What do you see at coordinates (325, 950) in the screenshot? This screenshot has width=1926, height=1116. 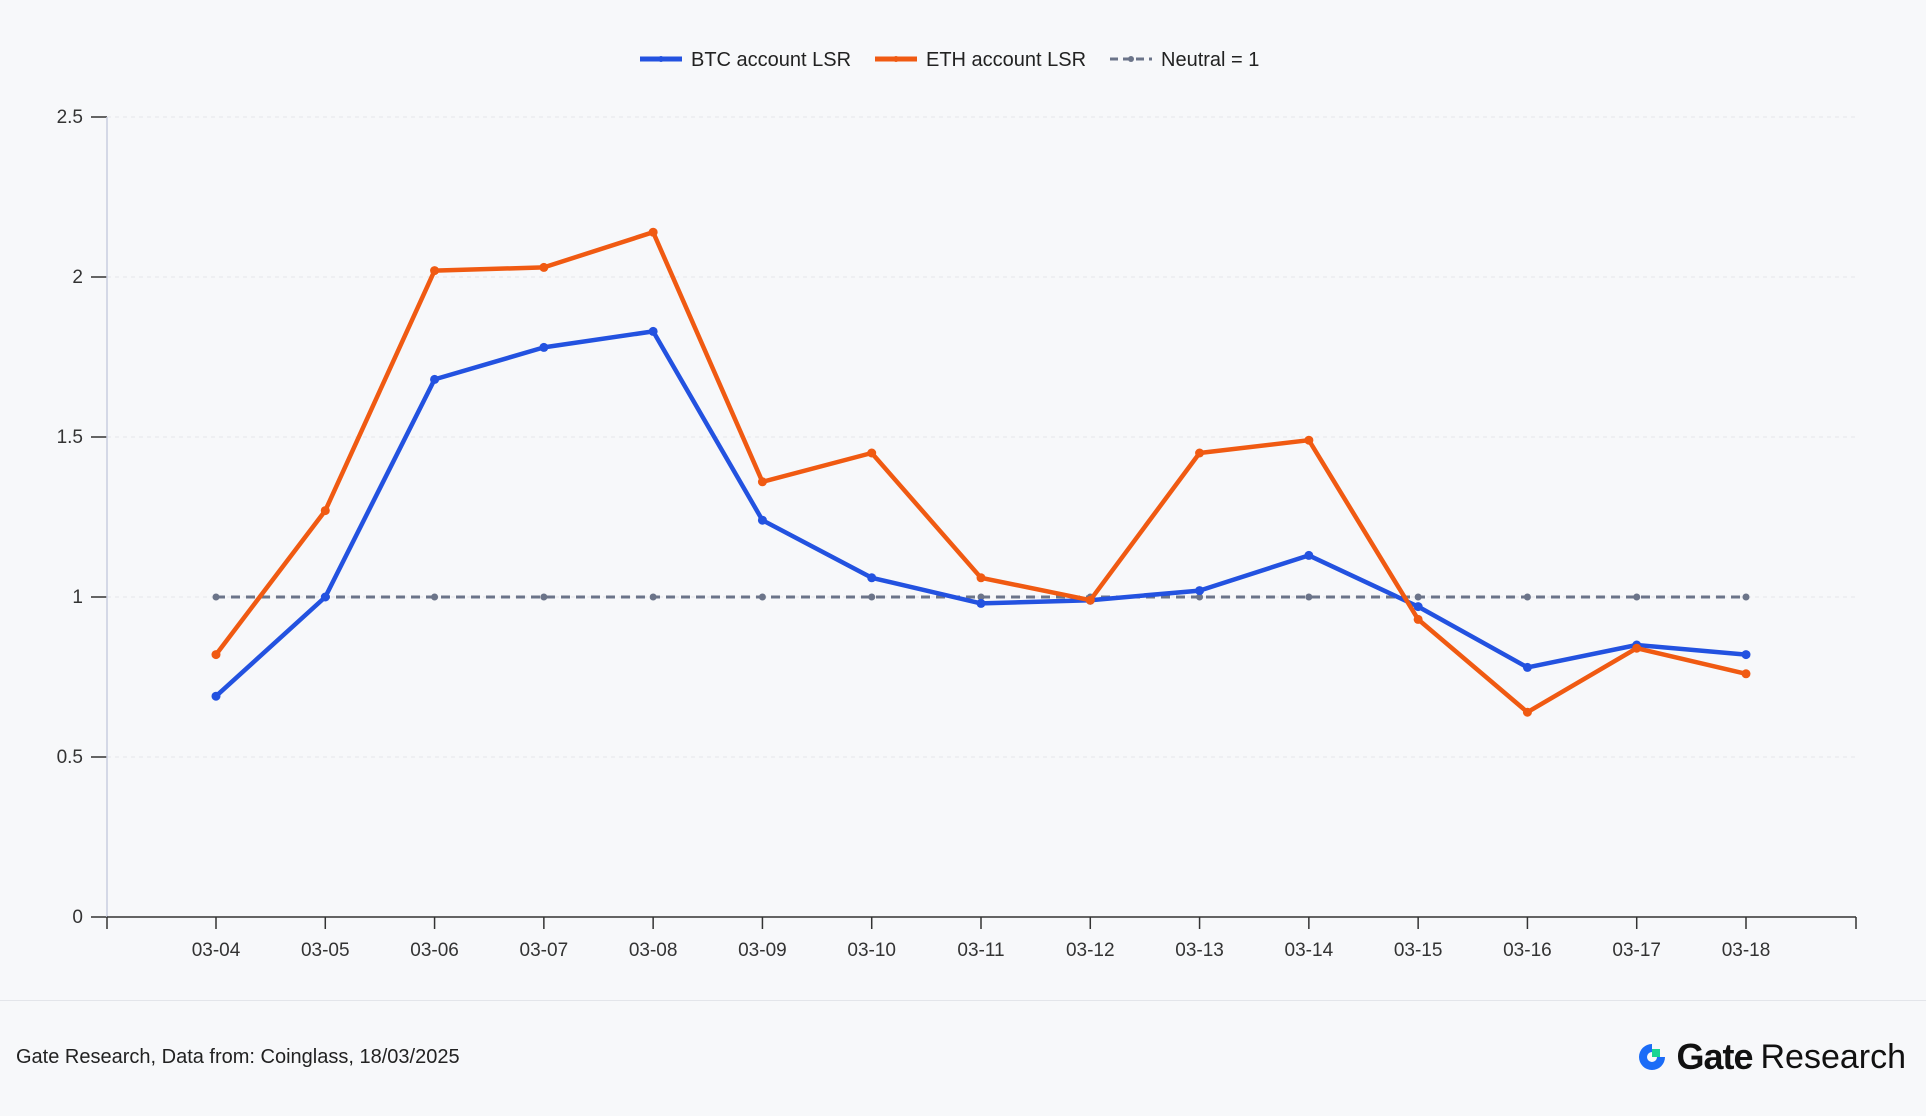 I see `x-tick-label: 03-05` at bounding box center [325, 950].